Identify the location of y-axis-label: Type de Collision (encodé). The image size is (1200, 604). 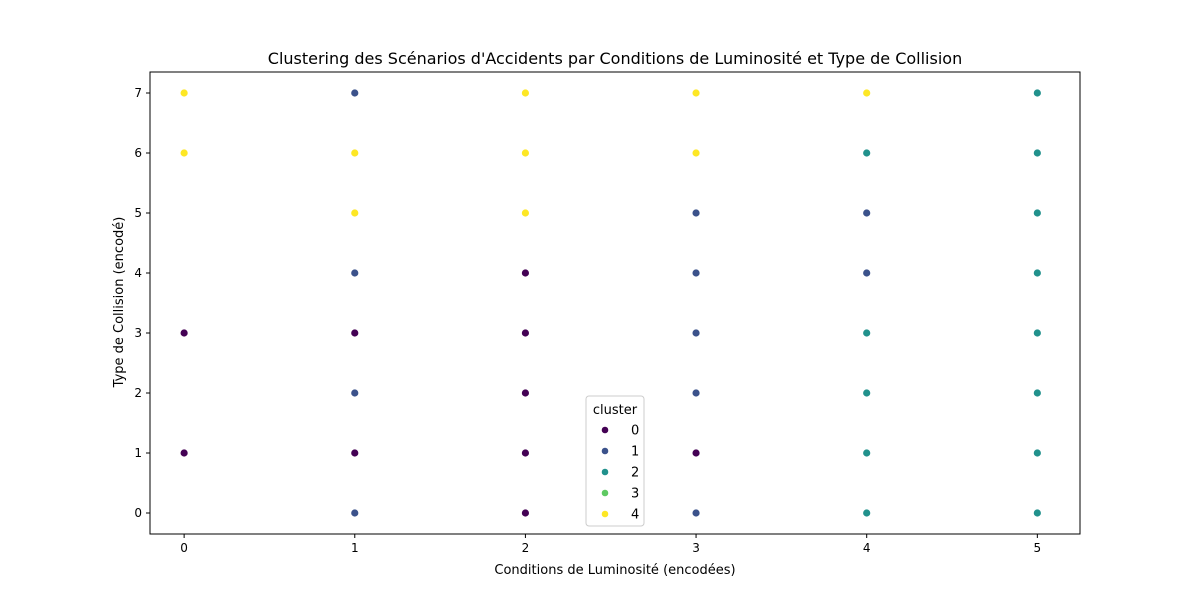
(119, 303).